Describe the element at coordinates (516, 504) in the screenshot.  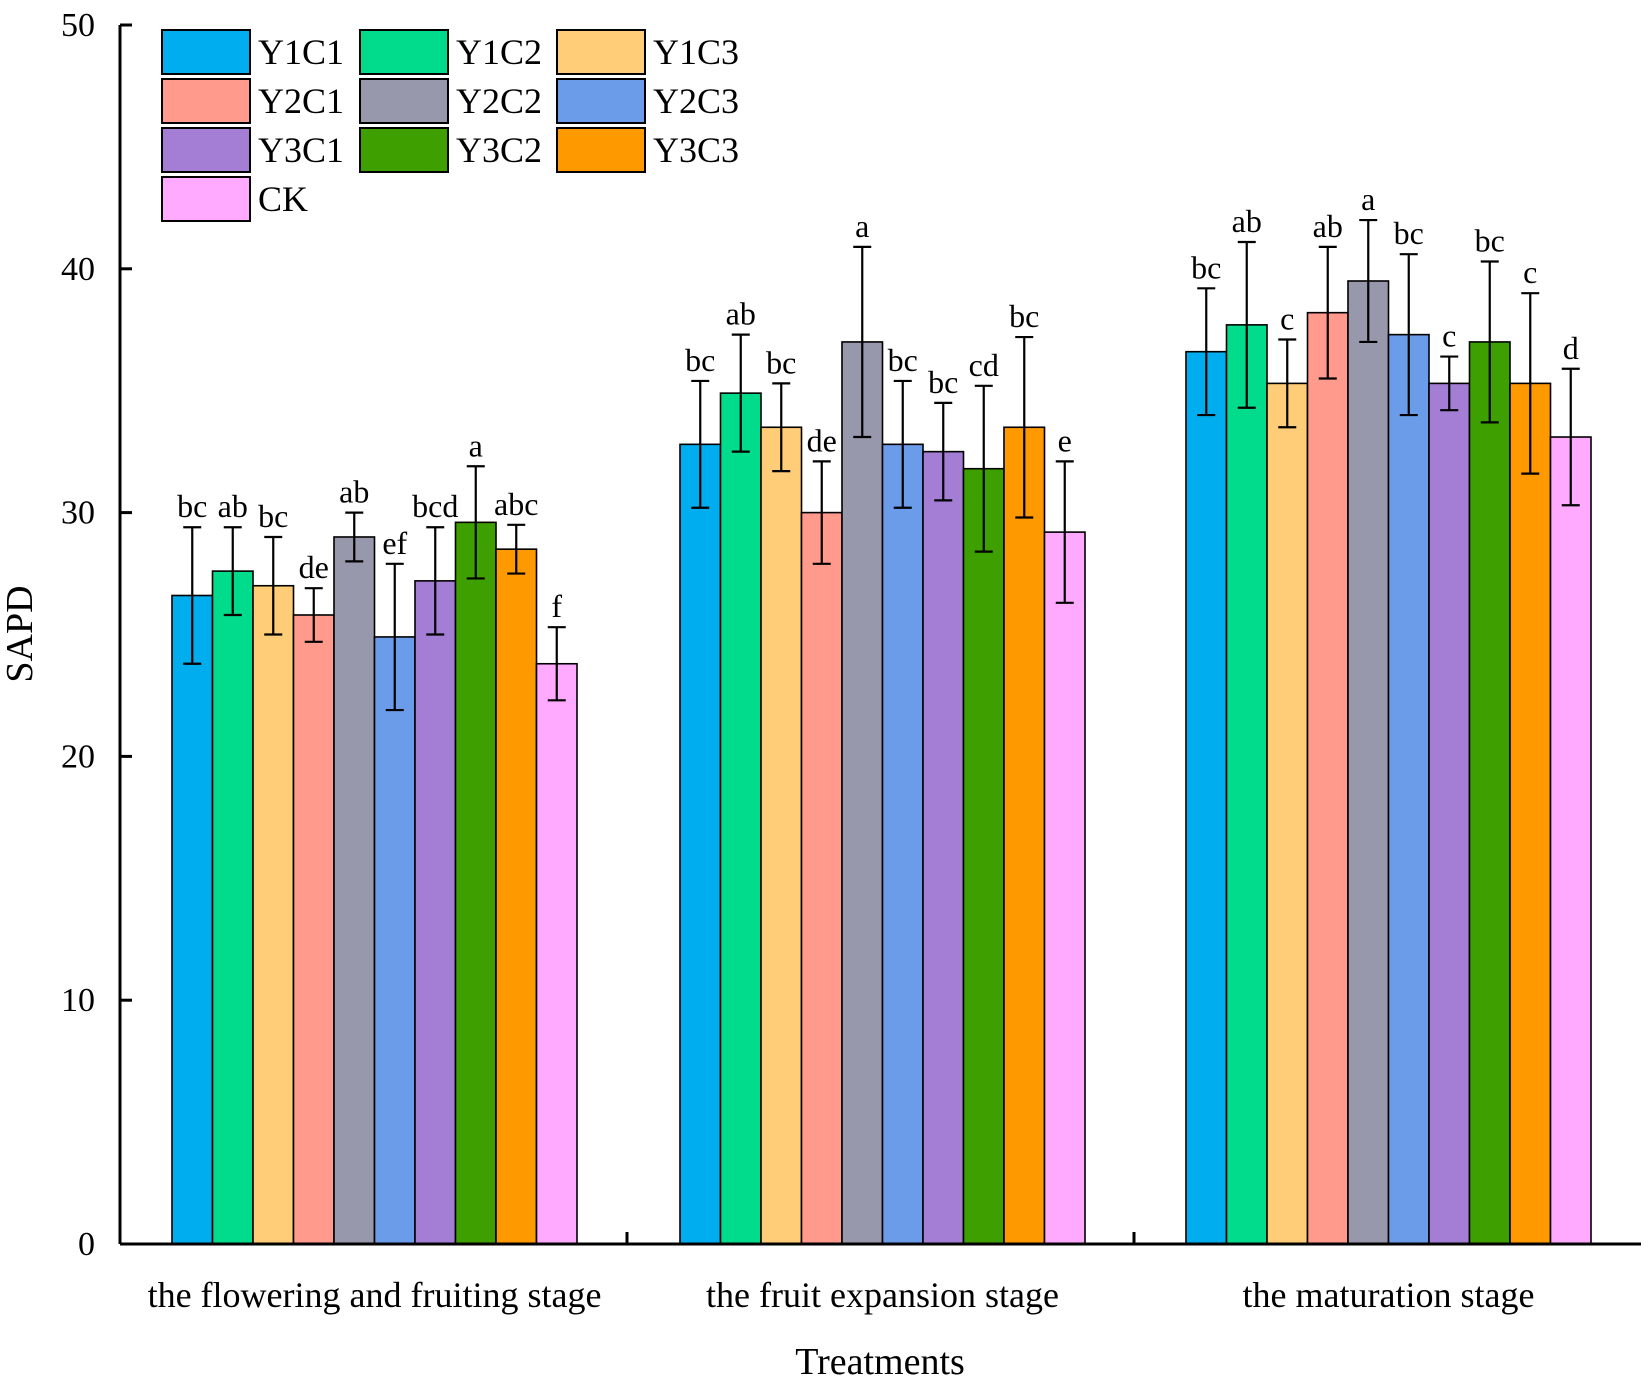
I see `significance-letter: abc` at that location.